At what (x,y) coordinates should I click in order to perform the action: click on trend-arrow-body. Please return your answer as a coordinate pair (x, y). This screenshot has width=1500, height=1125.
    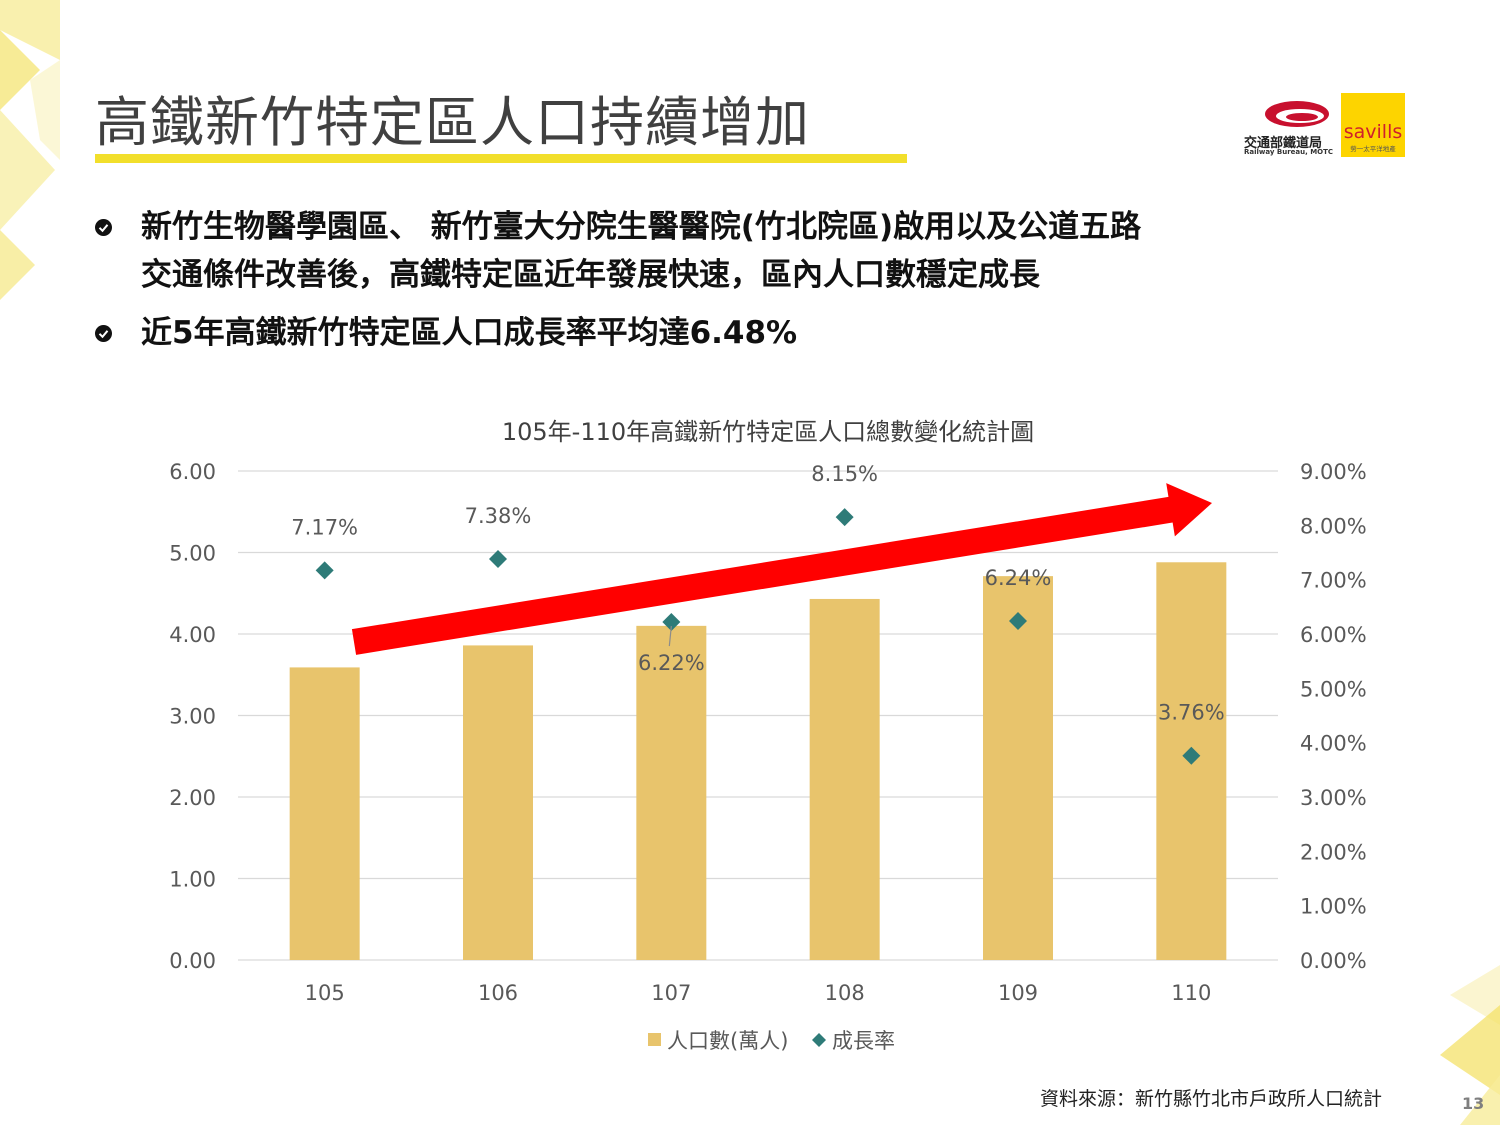
    Looking at the image, I should click on (782, 569).